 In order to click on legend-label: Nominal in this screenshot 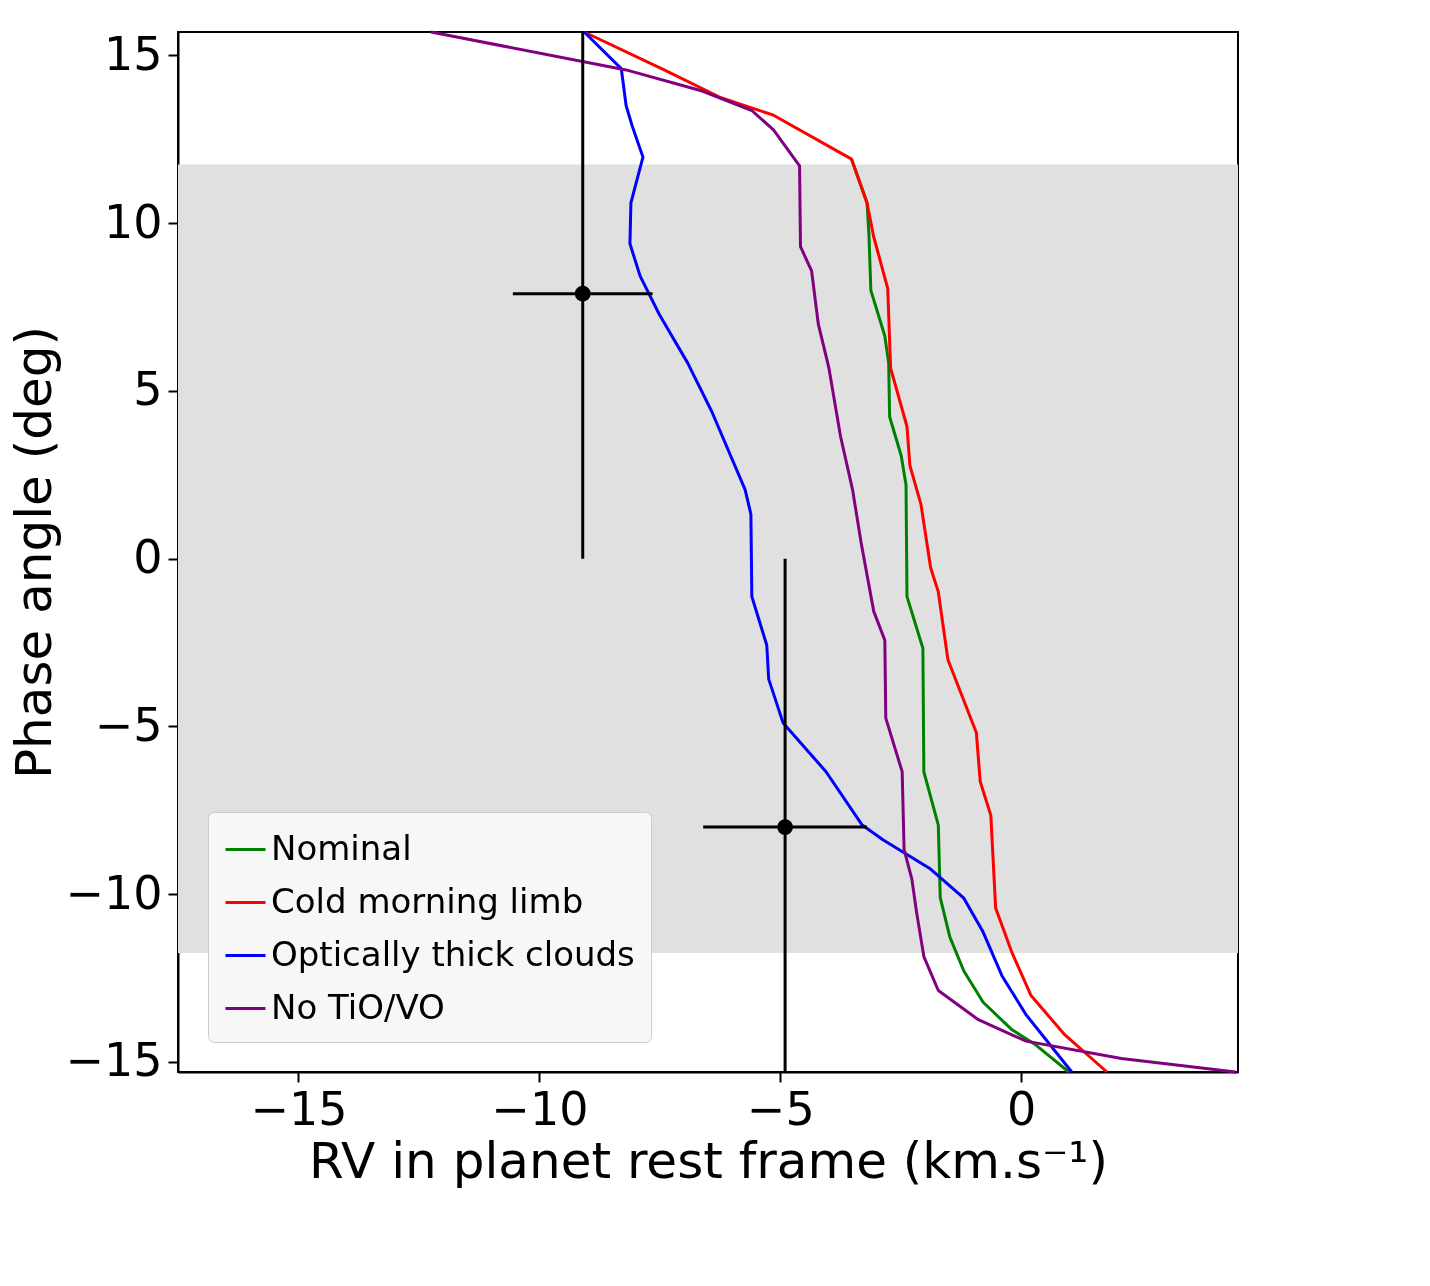, I will do `click(341, 847)`.